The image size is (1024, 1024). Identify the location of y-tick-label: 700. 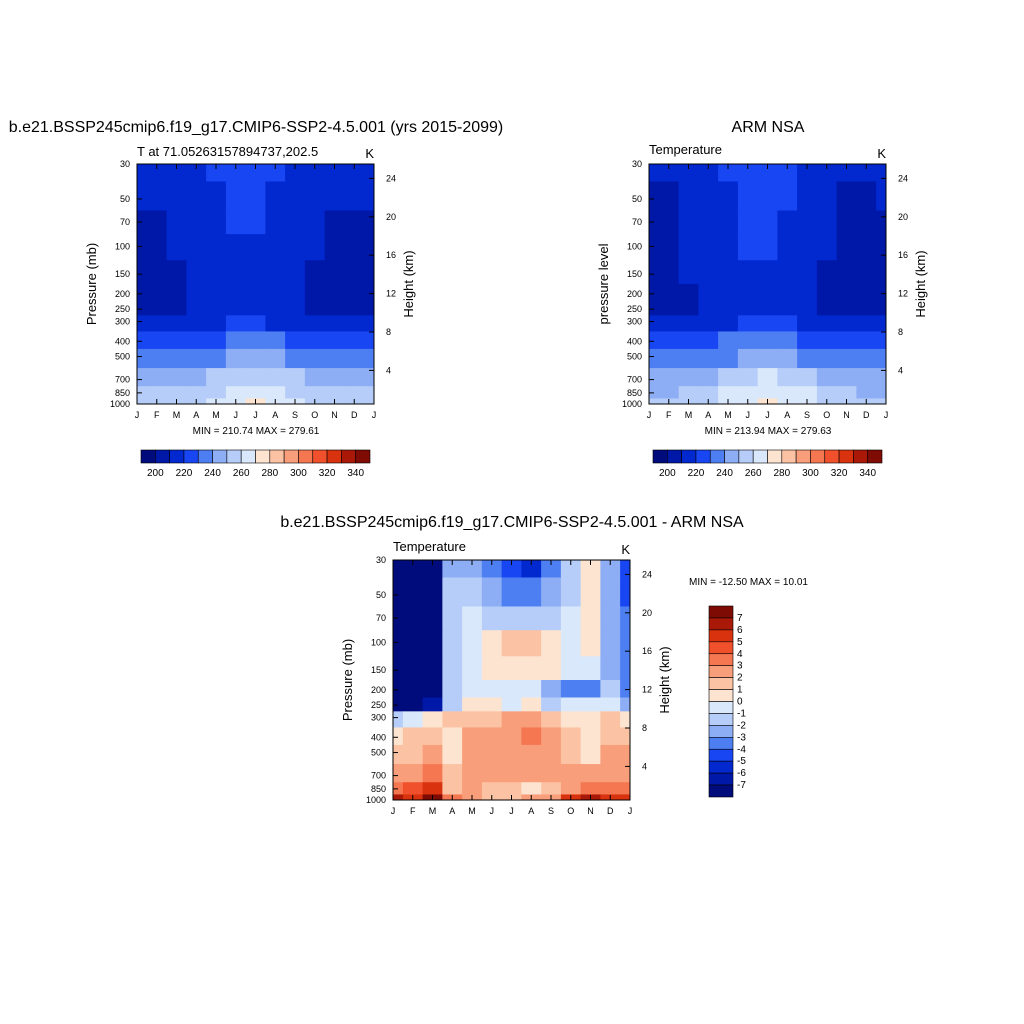
(634, 380).